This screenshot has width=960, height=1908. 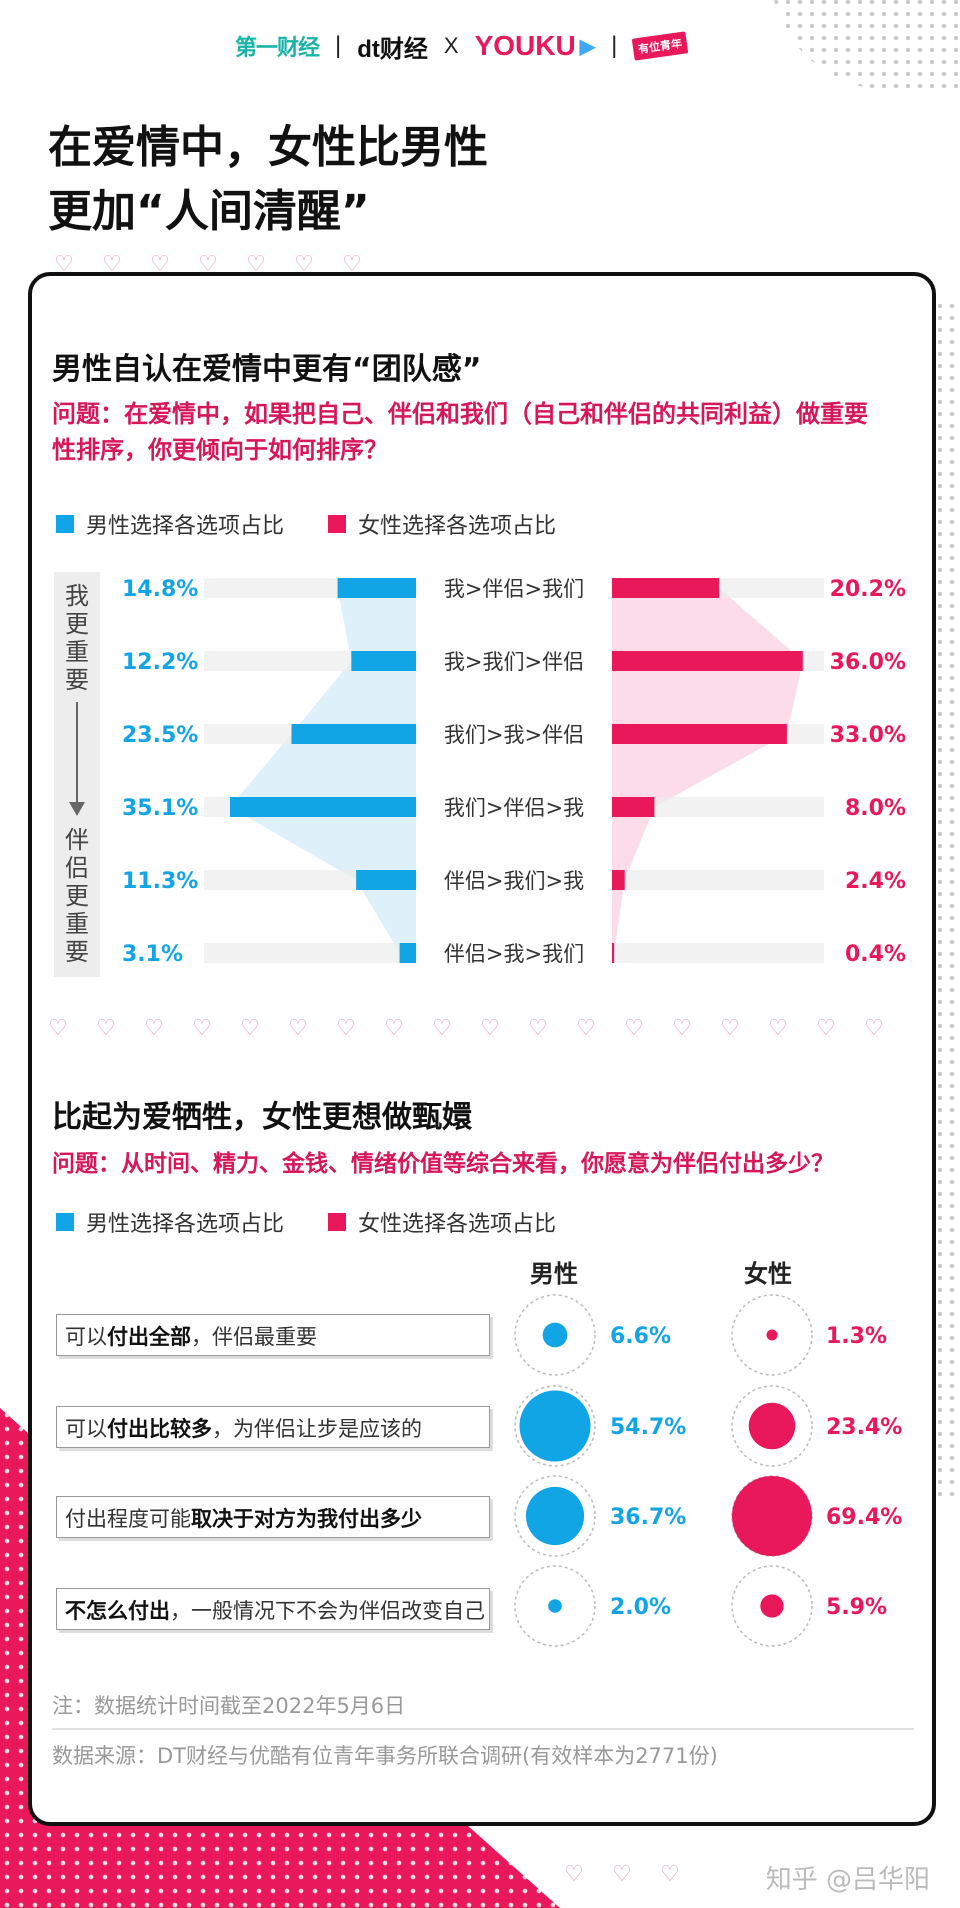 What do you see at coordinates (451, 45) in the screenshot?
I see `collab-x: X` at bounding box center [451, 45].